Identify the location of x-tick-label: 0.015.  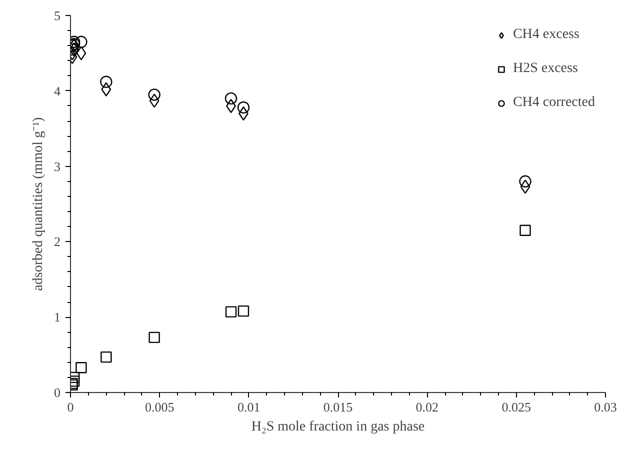
(338, 407).